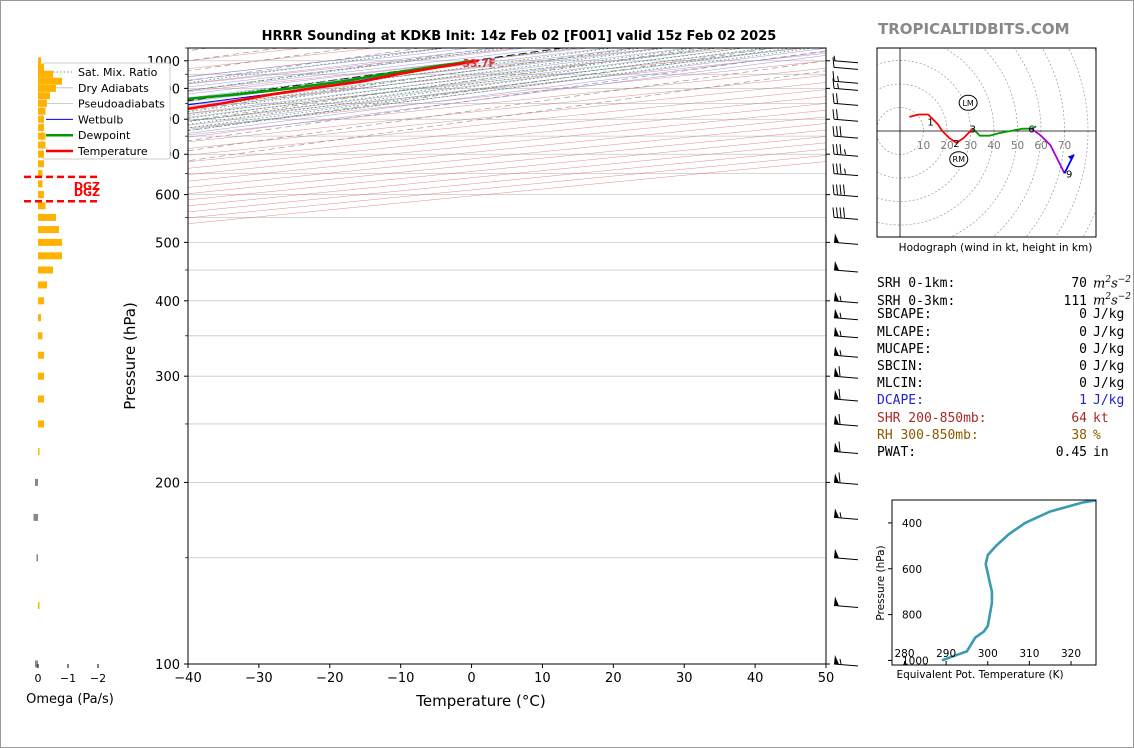  Describe the element at coordinates (912, 524) in the screenshot. I see `theta-e-y-tick-label: 400` at that location.